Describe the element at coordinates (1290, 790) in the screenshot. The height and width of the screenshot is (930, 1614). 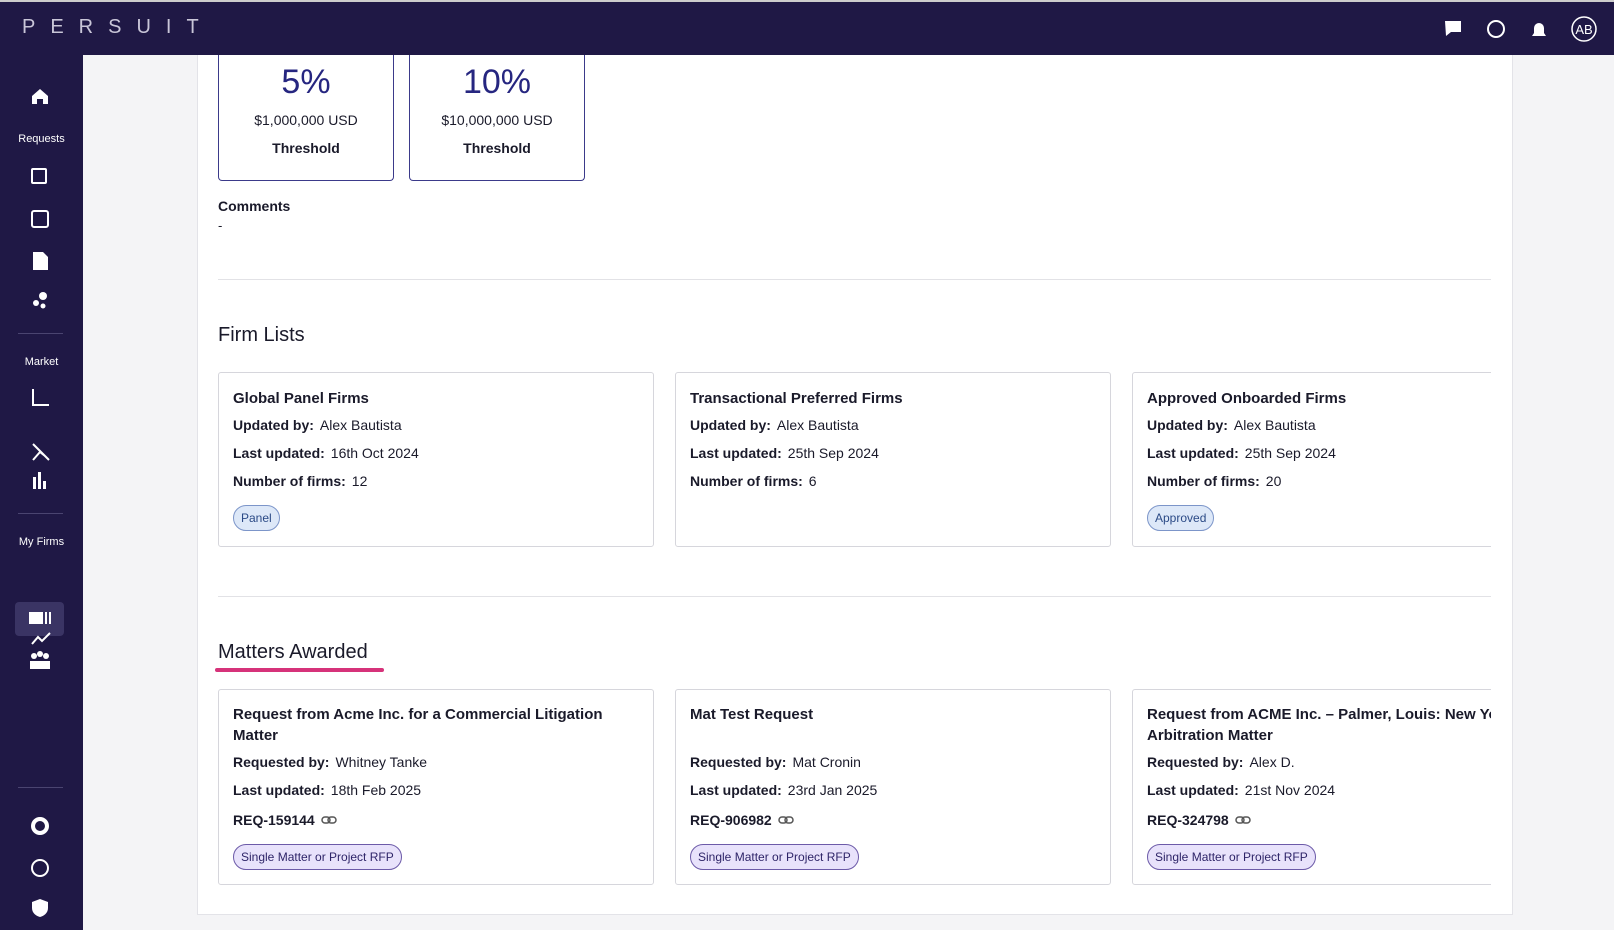
I see `field-value: 21st Nov 2024` at that location.